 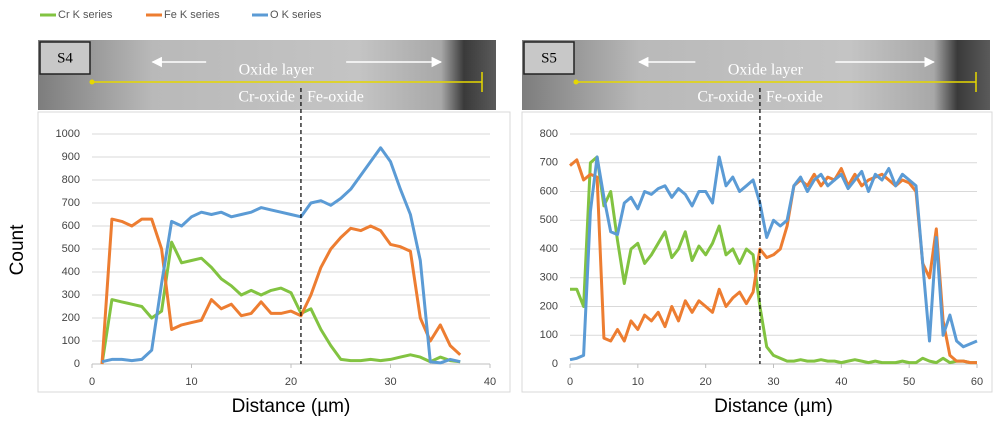 I want to click on legend-label: Cr K series, so click(x=85, y=15).